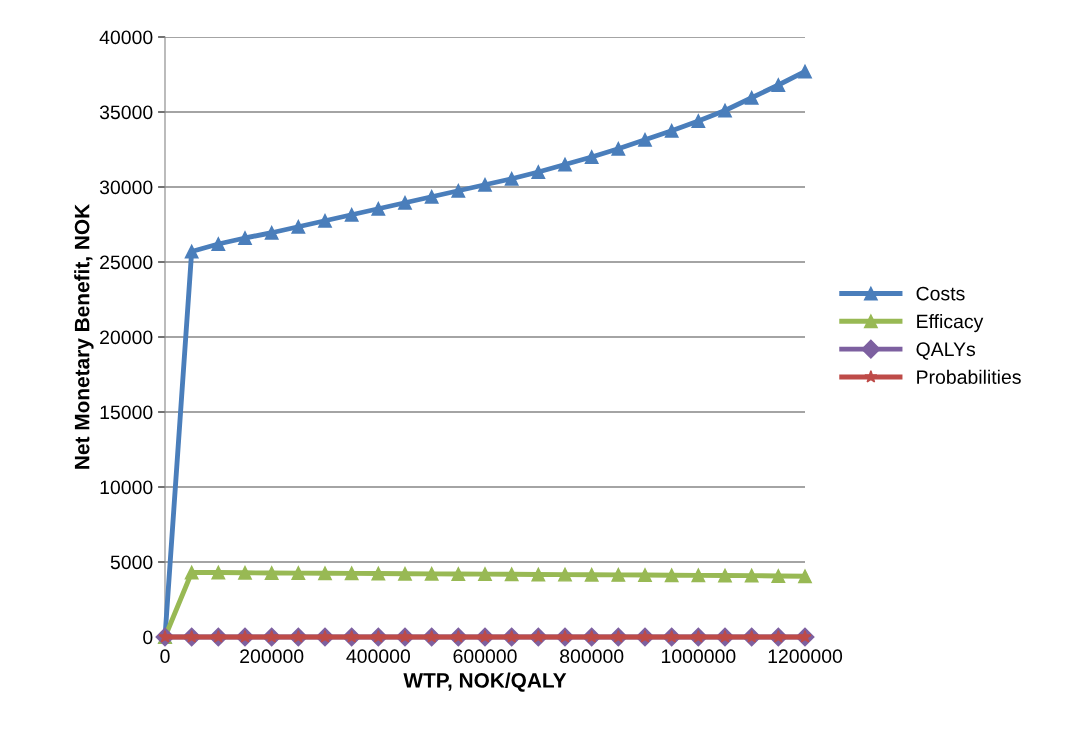  What do you see at coordinates (698, 656) in the screenshot?
I see `x-tick-label: 1000000` at bounding box center [698, 656].